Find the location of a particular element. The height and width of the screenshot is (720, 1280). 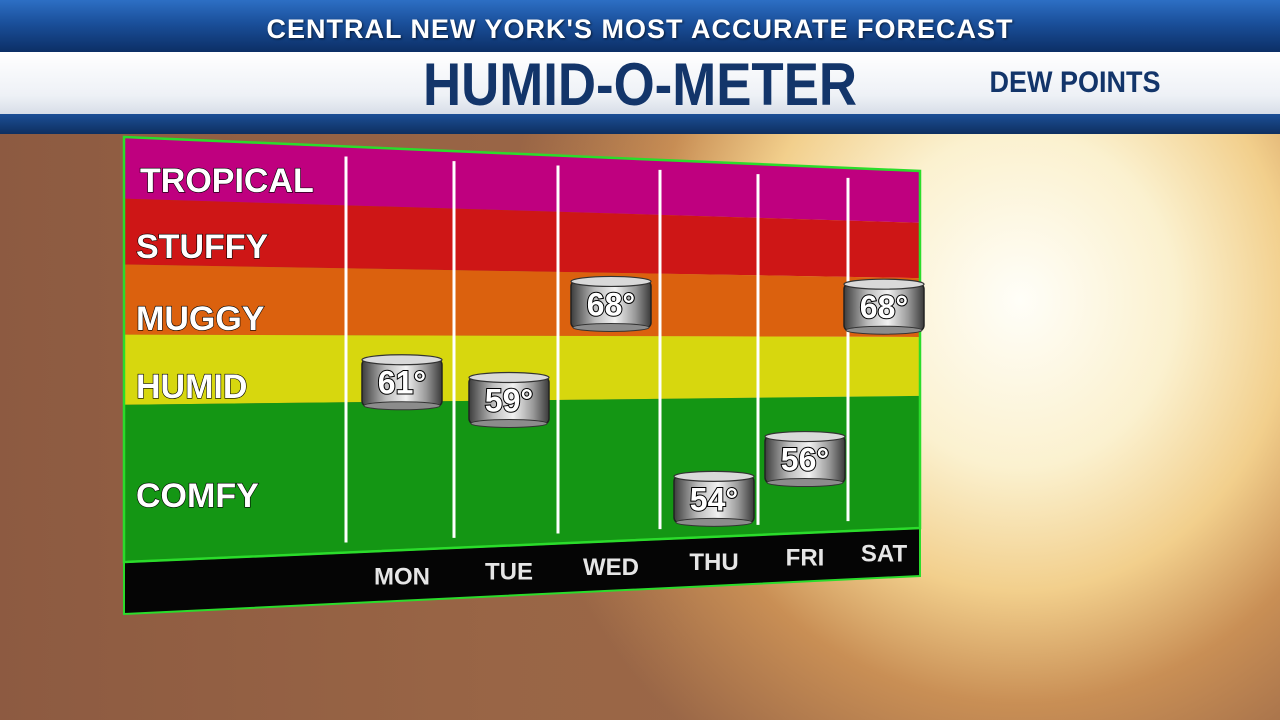

dewpoint-marker-thu: 54° is located at coordinates (714, 498).